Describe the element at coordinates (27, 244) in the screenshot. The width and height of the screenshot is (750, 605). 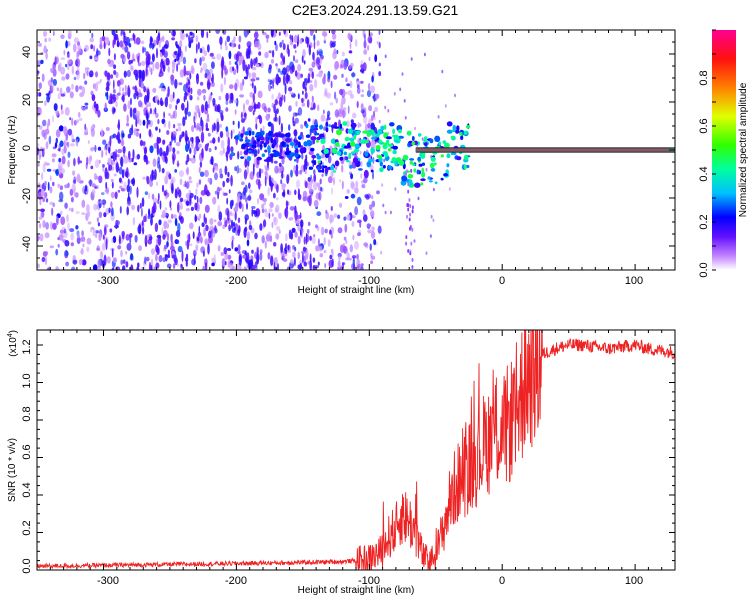
I see `top-y-tick-label: -40` at that location.